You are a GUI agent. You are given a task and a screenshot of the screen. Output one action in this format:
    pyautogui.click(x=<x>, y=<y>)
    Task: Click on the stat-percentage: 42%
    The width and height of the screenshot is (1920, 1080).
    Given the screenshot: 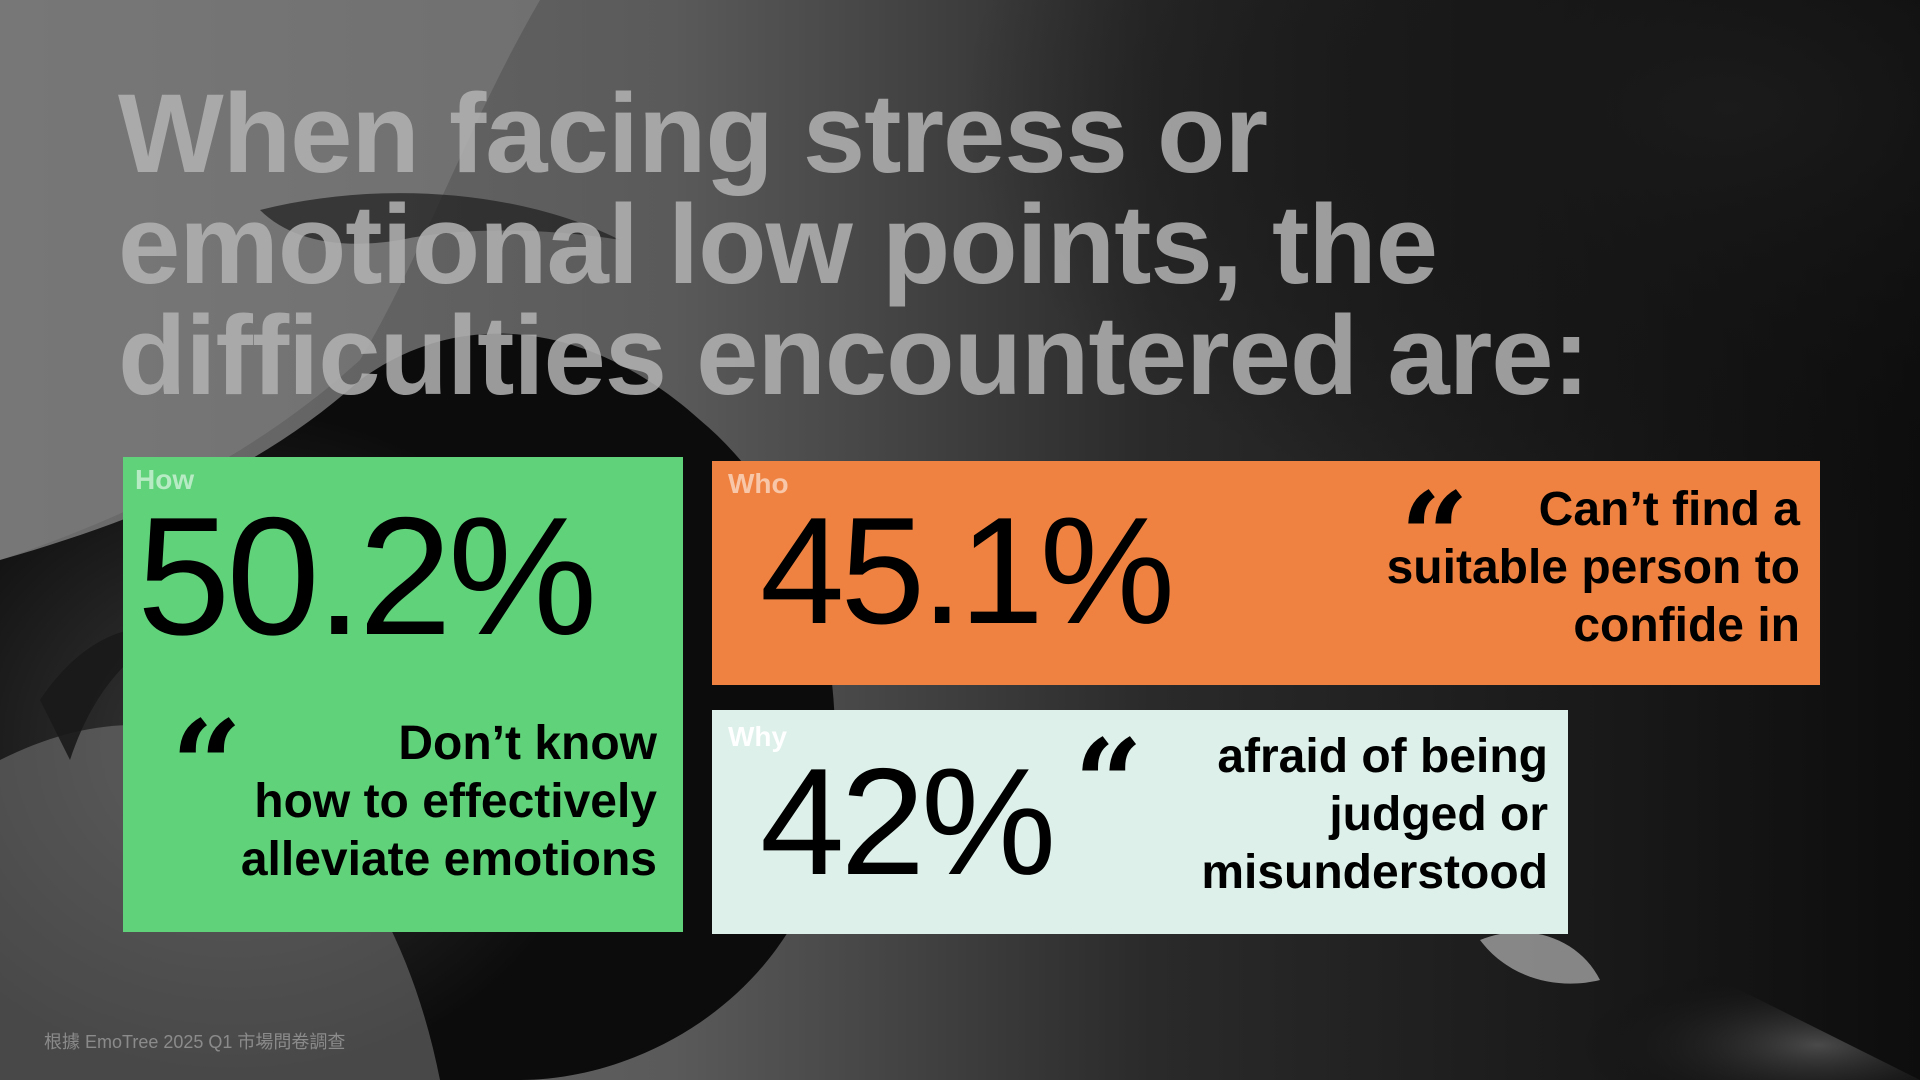 What is the action you would take?
    pyautogui.click(x=908, y=822)
    